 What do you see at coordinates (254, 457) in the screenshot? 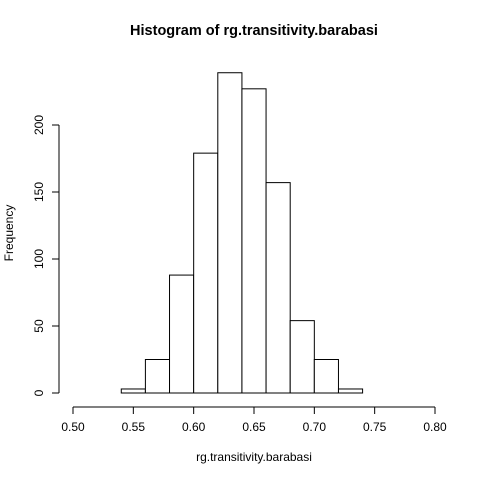
I see `x-axis-label: rg.transitivity.barabasi` at bounding box center [254, 457].